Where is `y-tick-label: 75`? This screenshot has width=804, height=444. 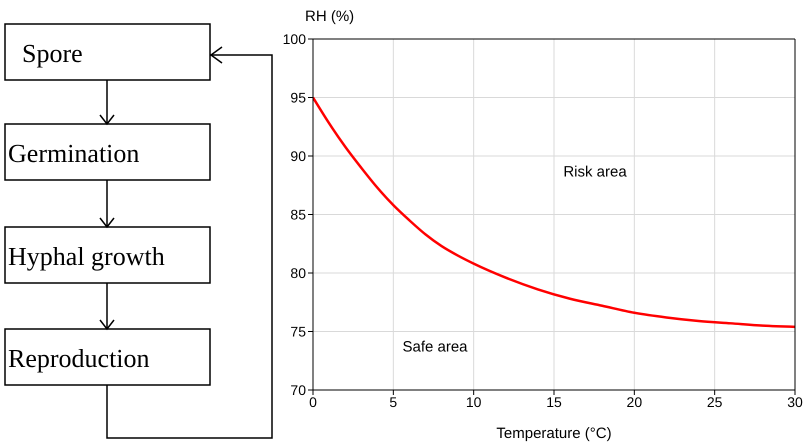
y-tick-label: 75 is located at coordinates (298, 331).